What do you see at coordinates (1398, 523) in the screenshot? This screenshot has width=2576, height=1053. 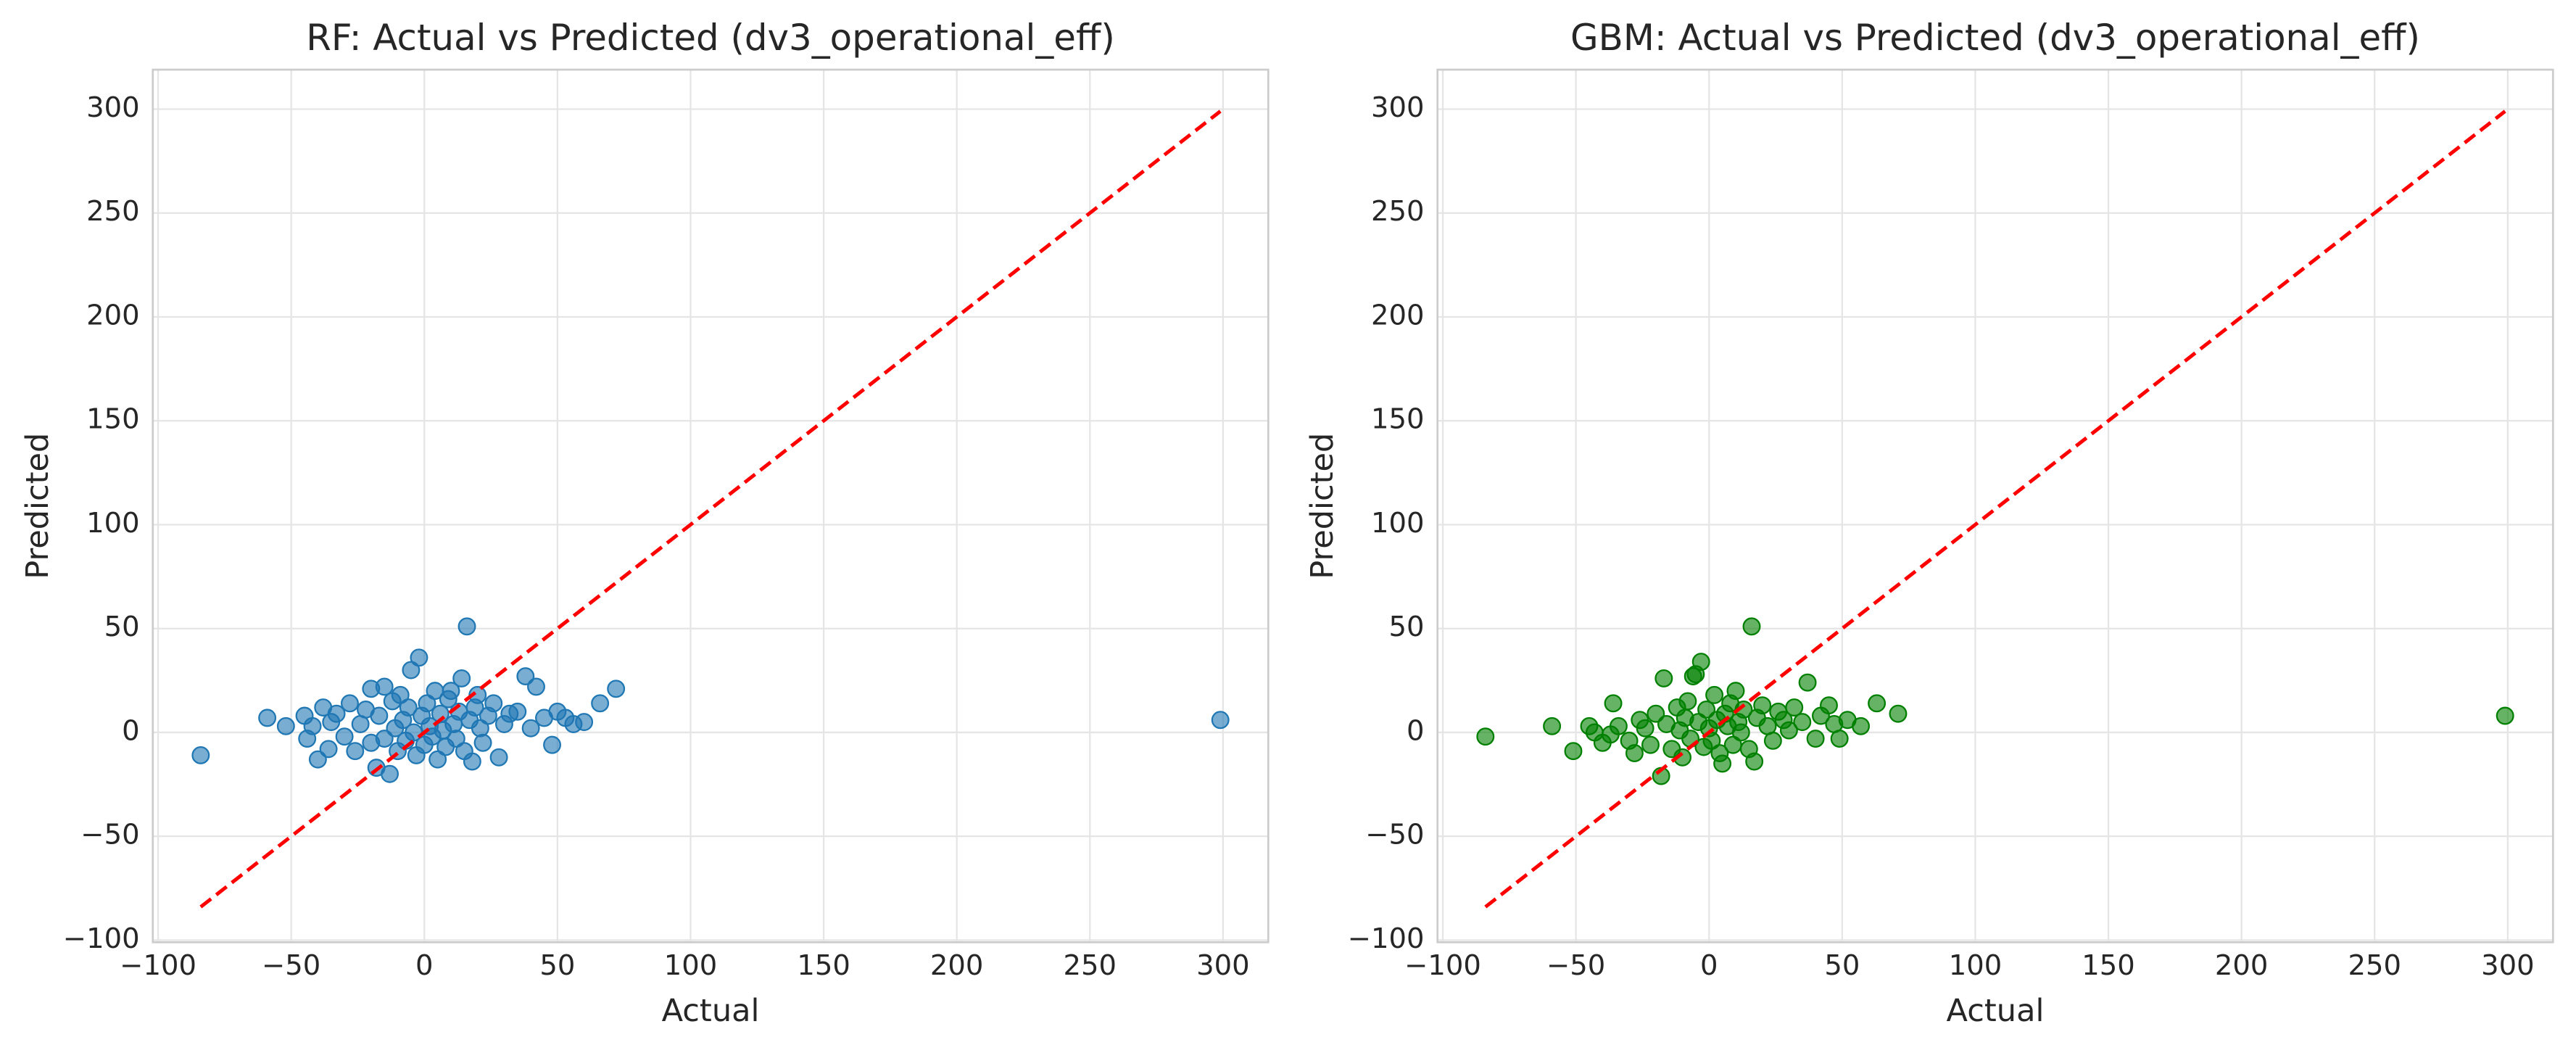 I see `y-tick-label: 100` at bounding box center [1398, 523].